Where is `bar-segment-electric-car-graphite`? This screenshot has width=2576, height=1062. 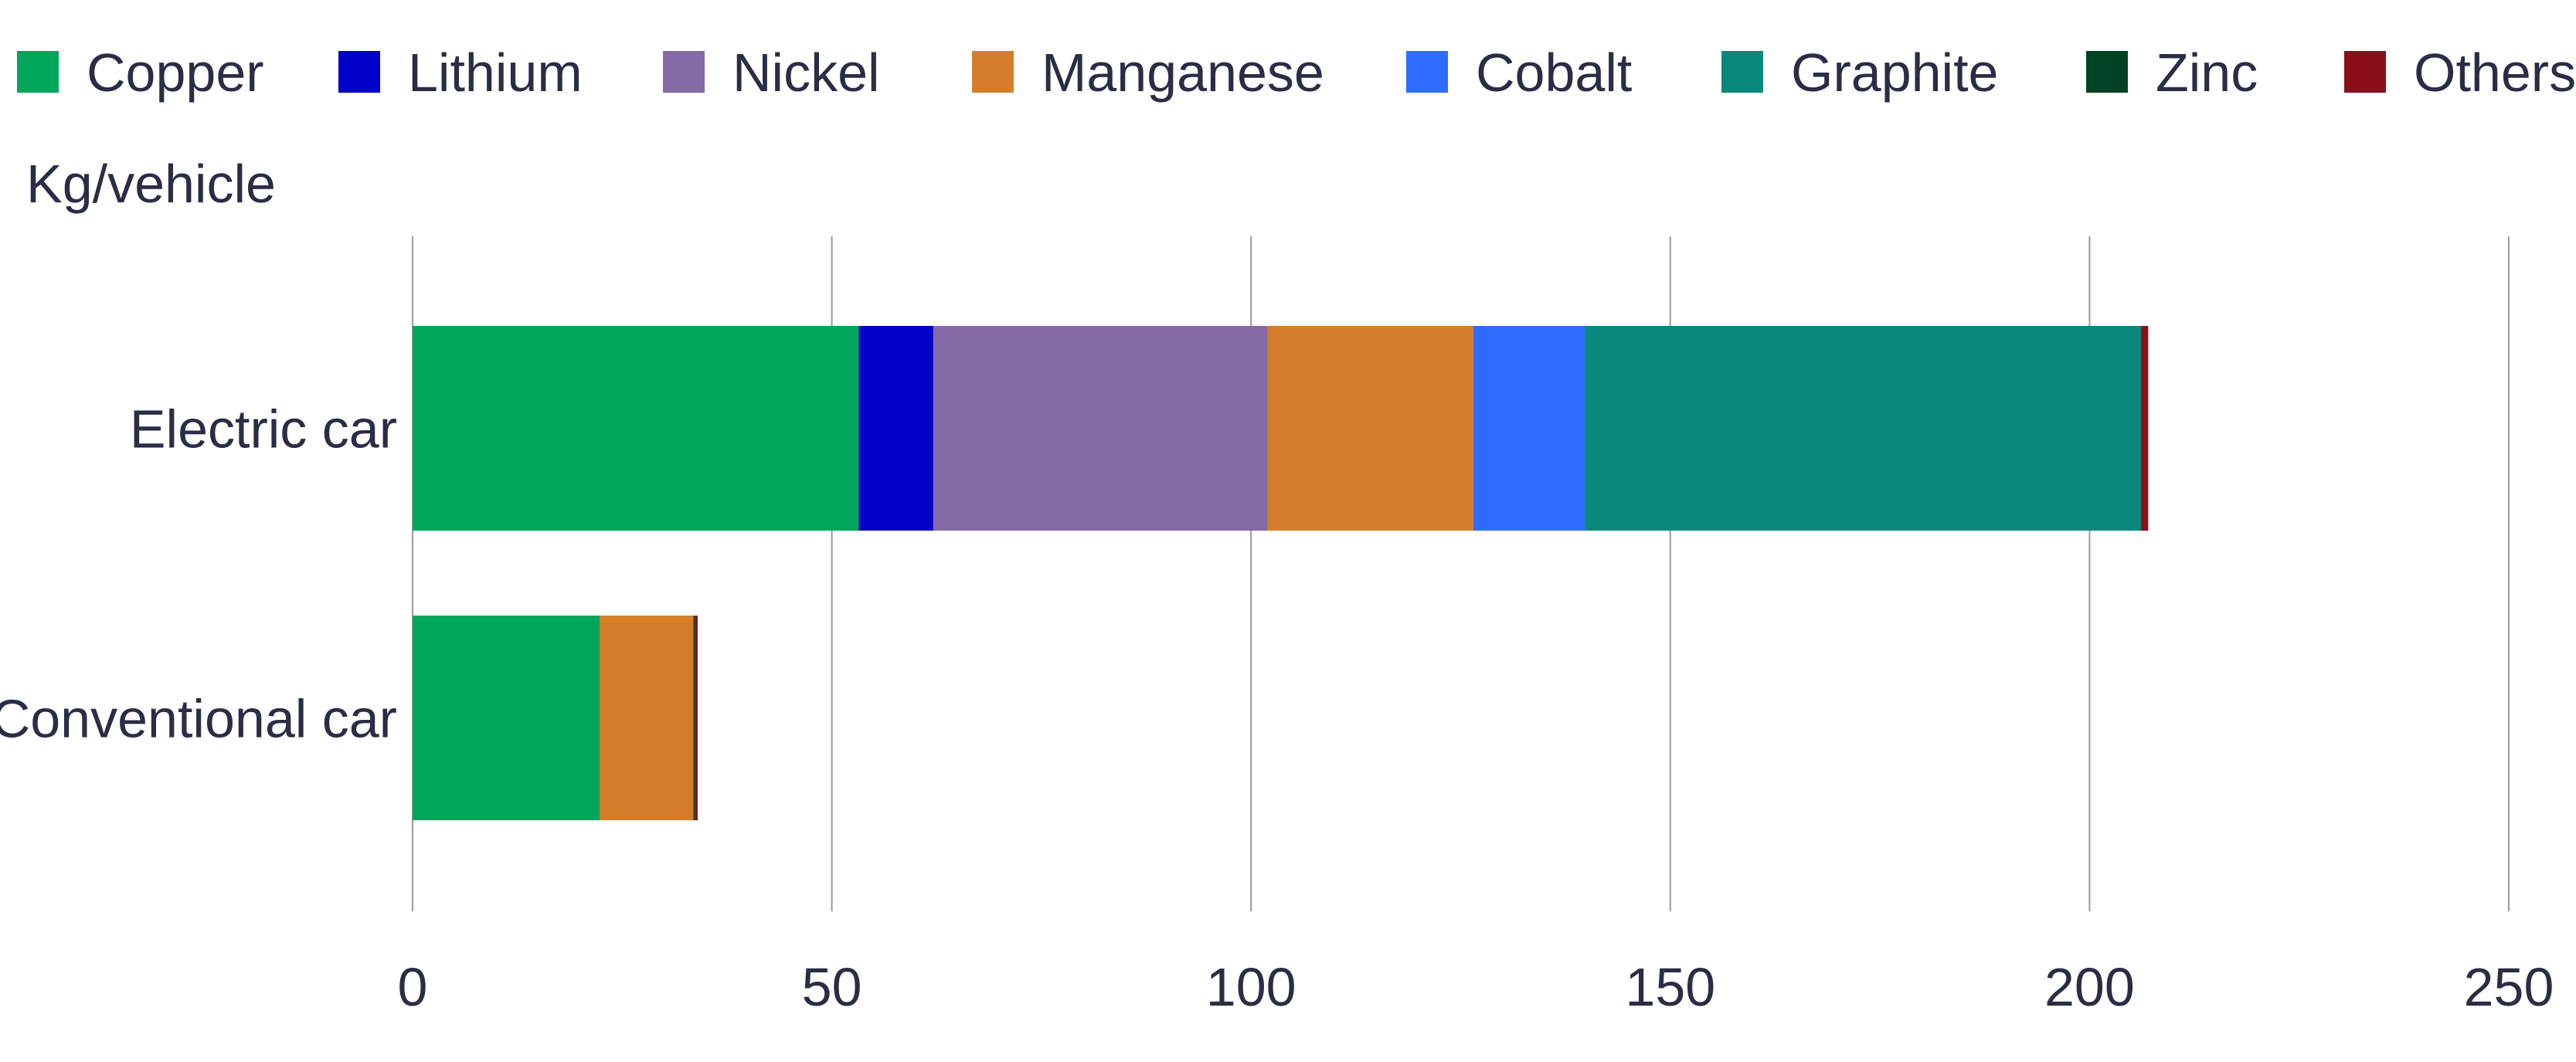 bar-segment-electric-car-graphite is located at coordinates (1863, 429).